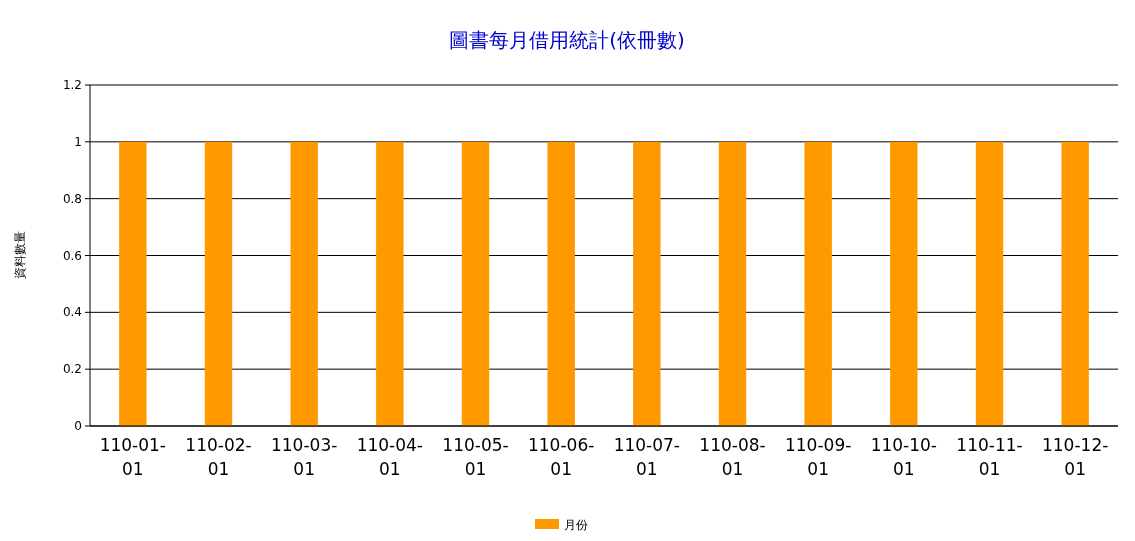 The height and width of the screenshot is (541, 1135). What do you see at coordinates (904, 457) in the screenshot?
I see `x-tick-label: 110-10-01` at bounding box center [904, 457].